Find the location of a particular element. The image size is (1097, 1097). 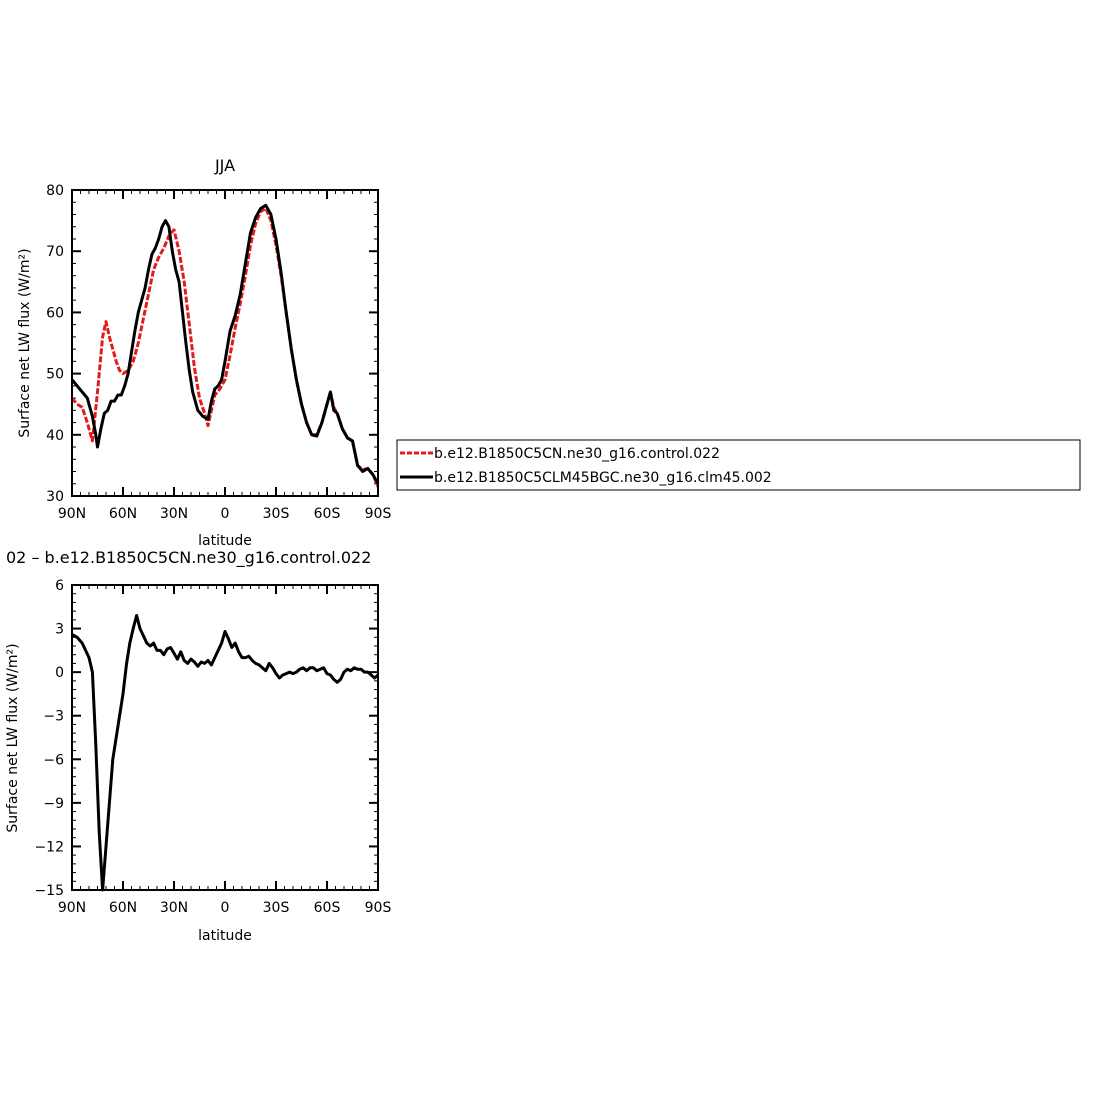

bottom-ytick-label: −12 is located at coordinates (49, 847).